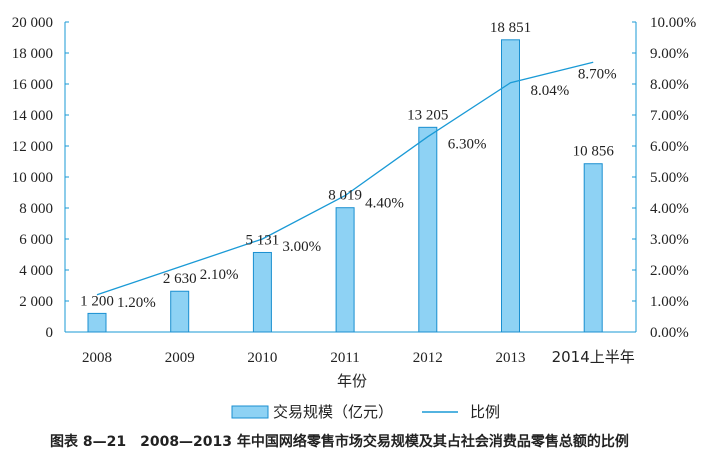  What do you see at coordinates (467, 145) in the screenshot?
I see `ratio-value-label: 6.30%` at bounding box center [467, 145].